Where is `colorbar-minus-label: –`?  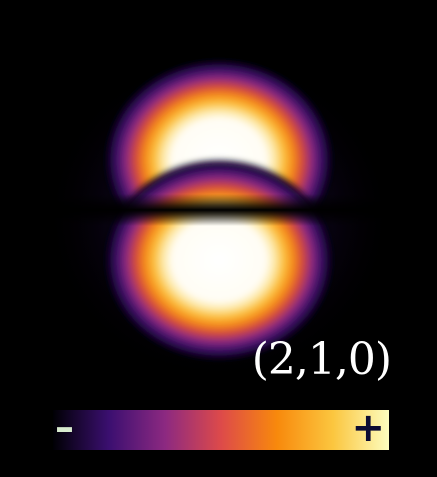 colorbar-minus-label: – is located at coordinates (64, 427).